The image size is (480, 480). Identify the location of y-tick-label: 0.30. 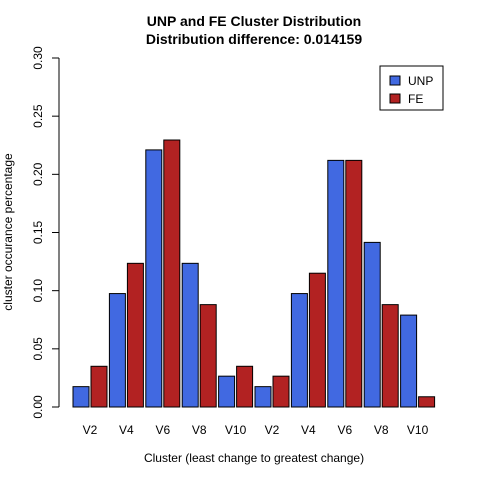
(38, 58).